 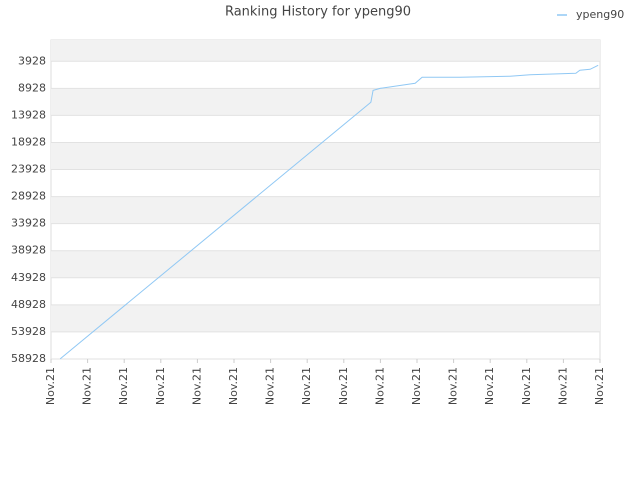 I want to click on y-tick-label: 23928, so click(x=28, y=169).